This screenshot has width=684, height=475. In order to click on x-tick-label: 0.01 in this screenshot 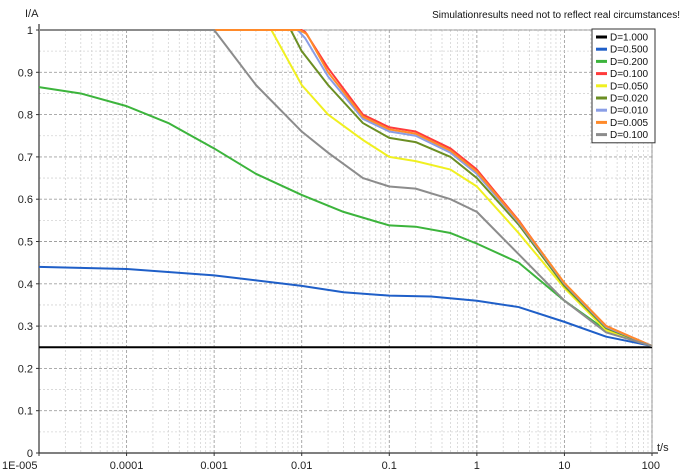, I will do `click(301, 466)`.